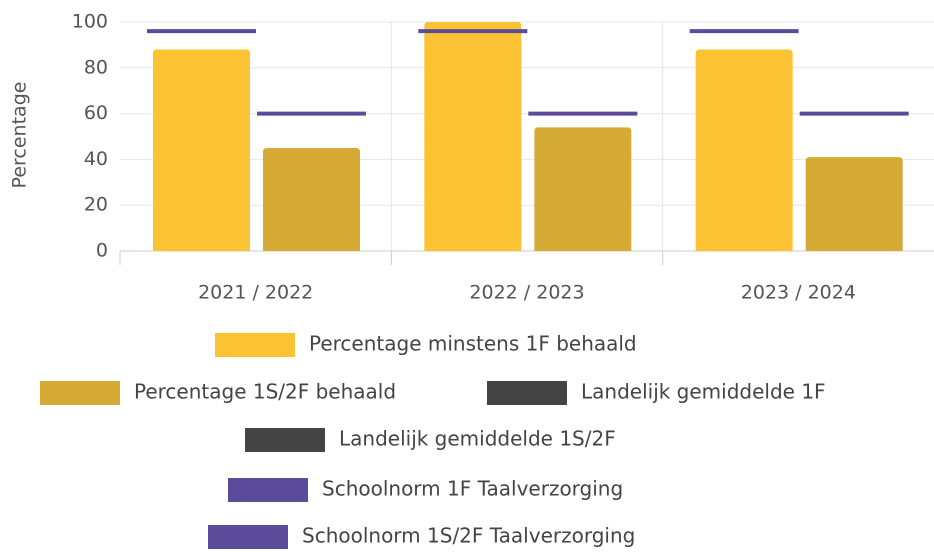  Describe the element at coordinates (20, 135) in the screenshot. I see `y-axis-label: Percentage` at that location.